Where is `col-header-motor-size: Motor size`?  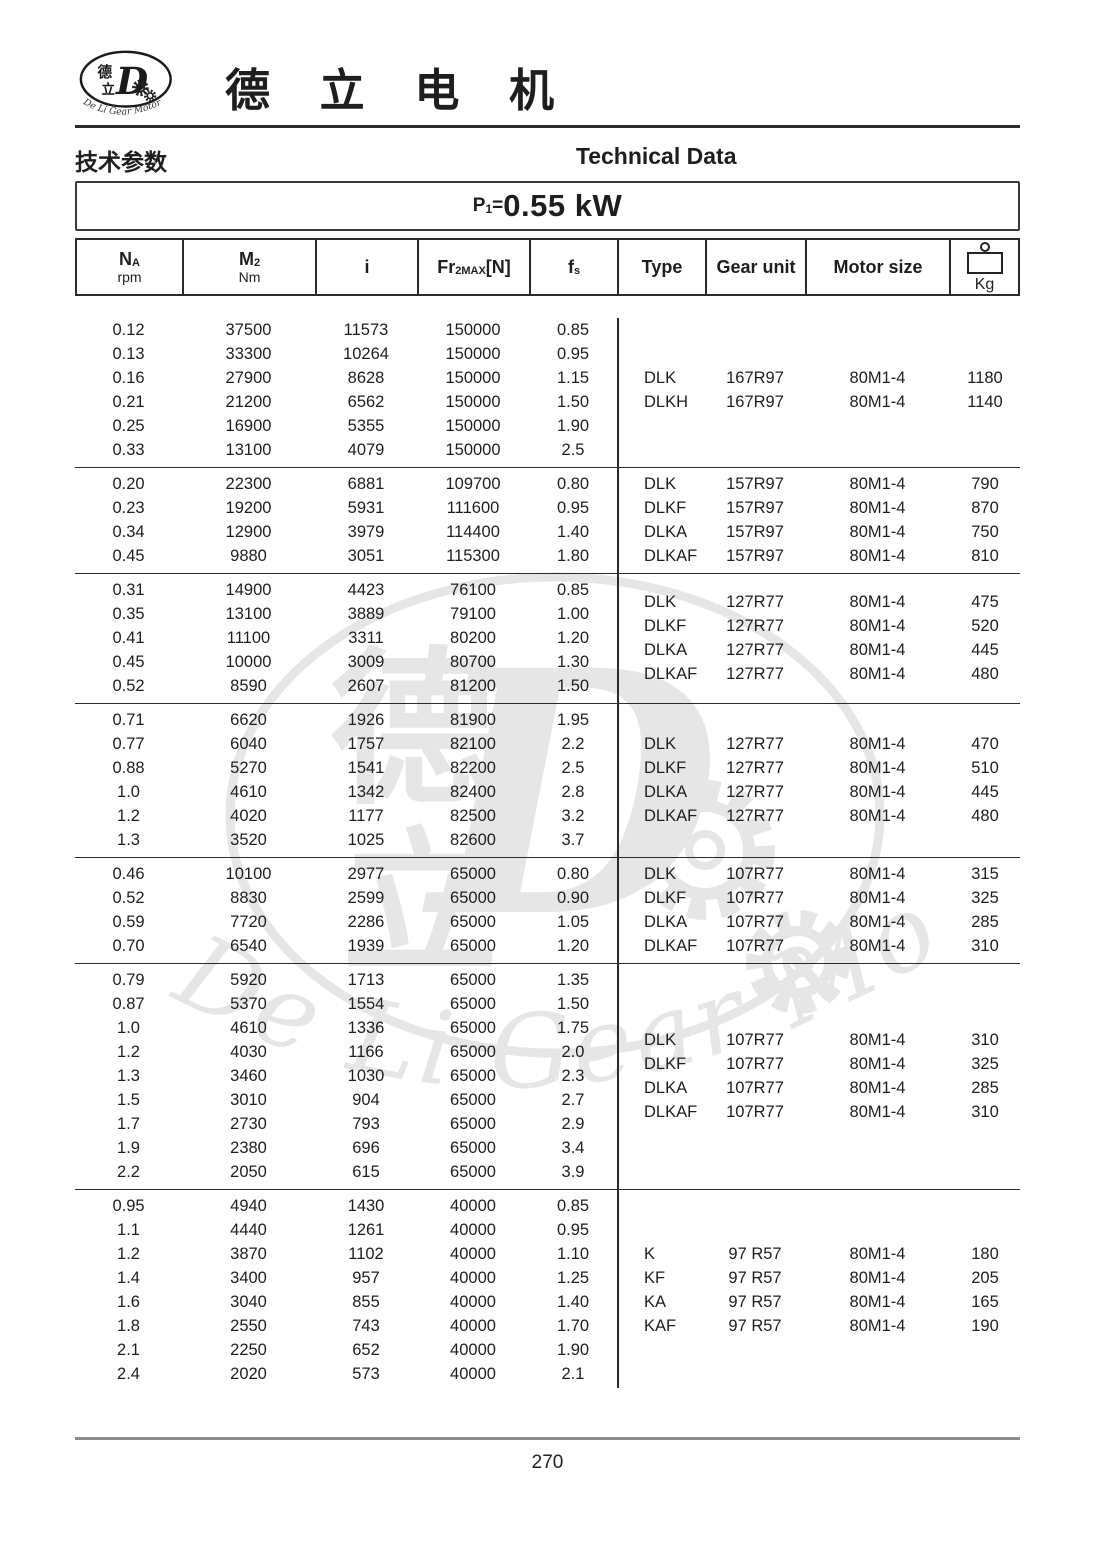 col-header-motor-size: Motor size is located at coordinates (879, 267).